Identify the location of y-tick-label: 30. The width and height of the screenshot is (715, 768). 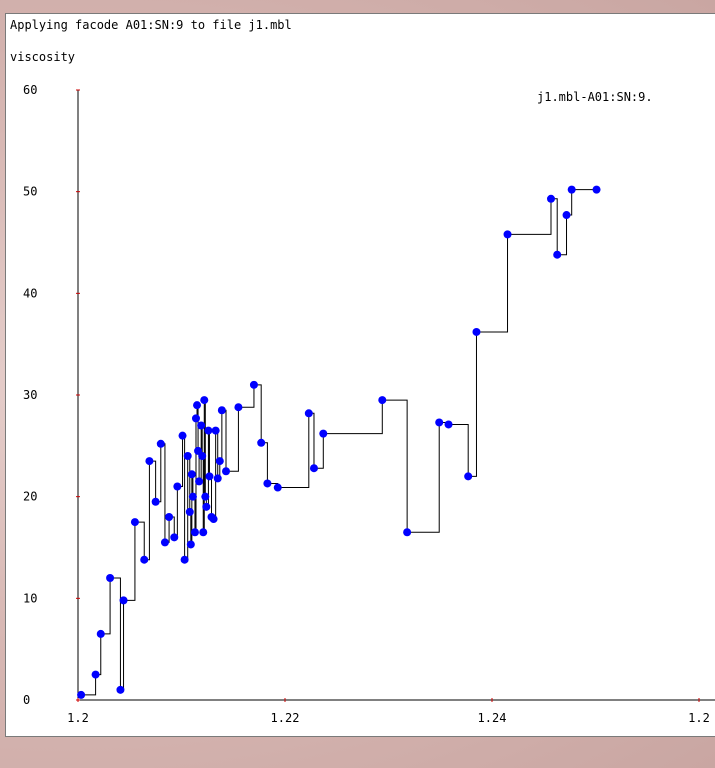
(30, 395).